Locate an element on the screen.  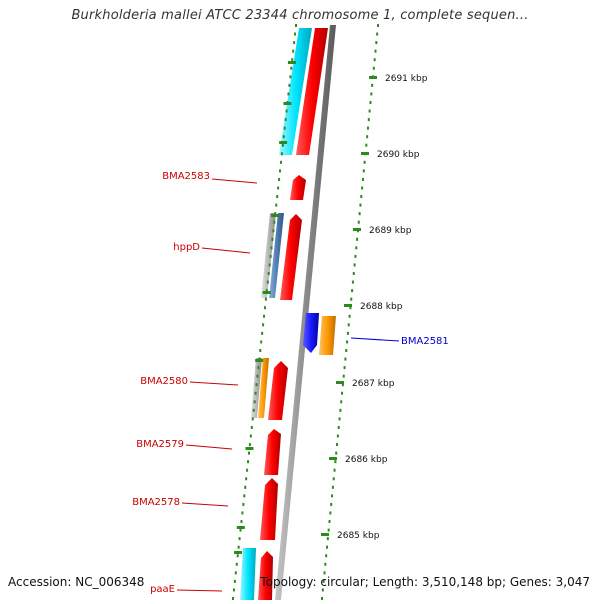
gene-label: BMA2583 is located at coordinates (186, 176).